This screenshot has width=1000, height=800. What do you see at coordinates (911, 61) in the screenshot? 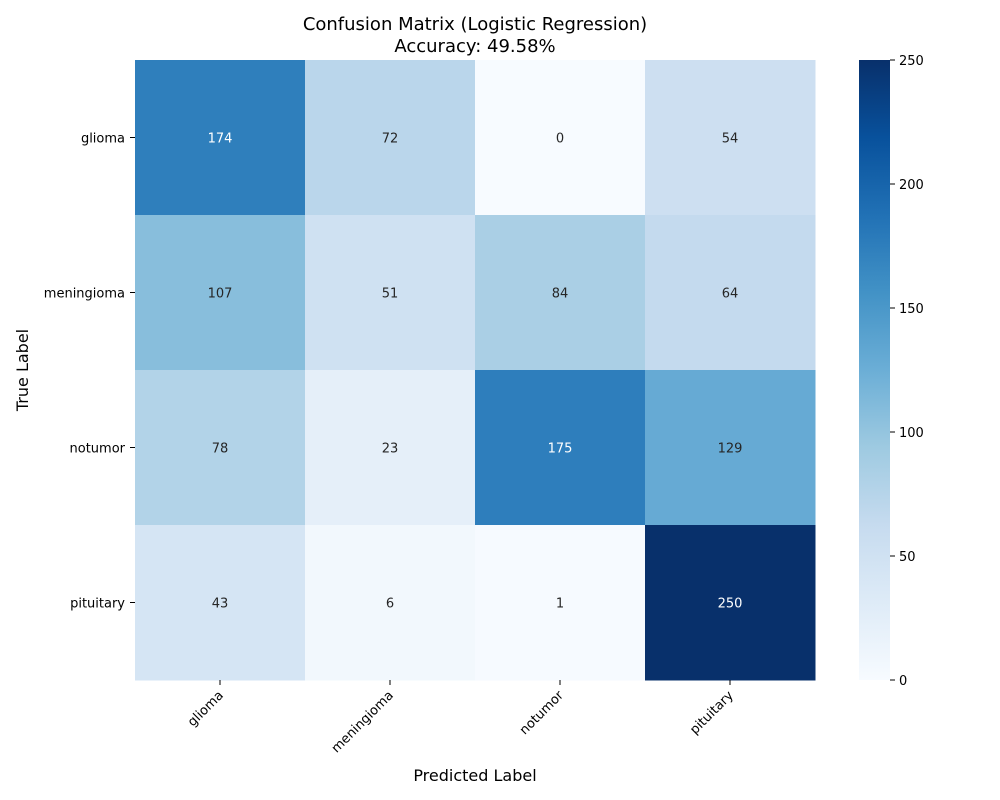
I see `colorbar-tick-label: 250` at bounding box center [911, 61].